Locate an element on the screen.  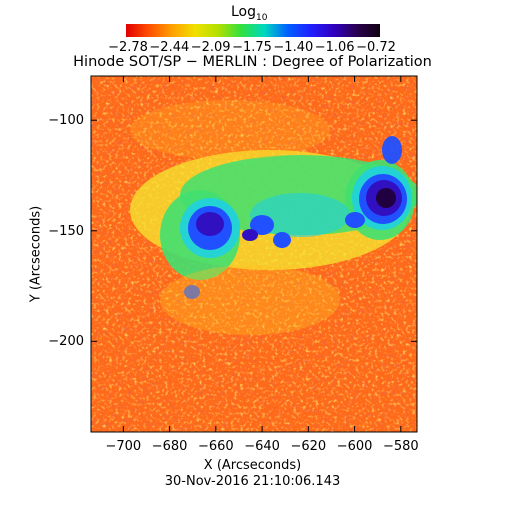
colorbar-tick-label: −2.78 is located at coordinates (128, 47).